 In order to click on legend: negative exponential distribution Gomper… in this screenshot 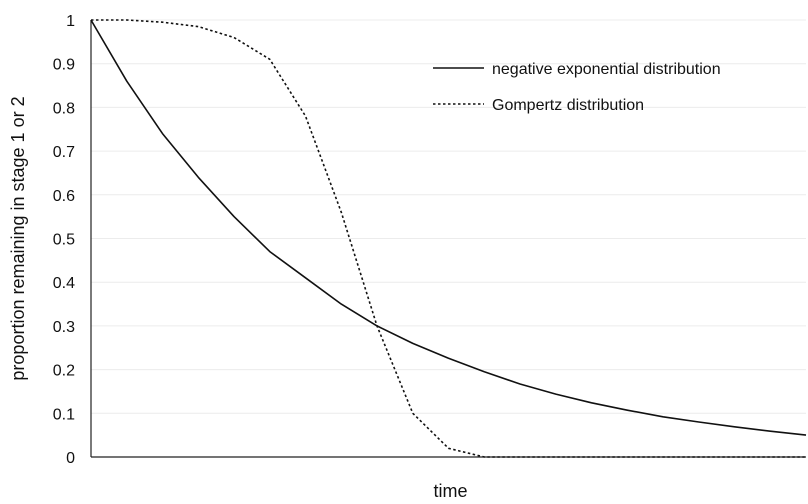, I will do `click(577, 87)`.